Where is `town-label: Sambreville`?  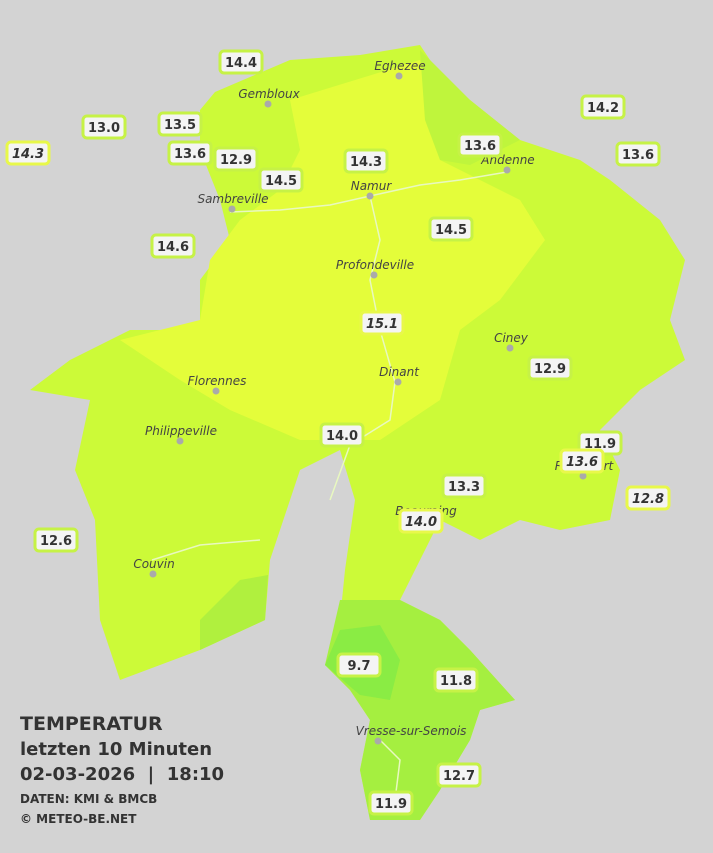 town-label: Sambreville is located at coordinates (232, 199).